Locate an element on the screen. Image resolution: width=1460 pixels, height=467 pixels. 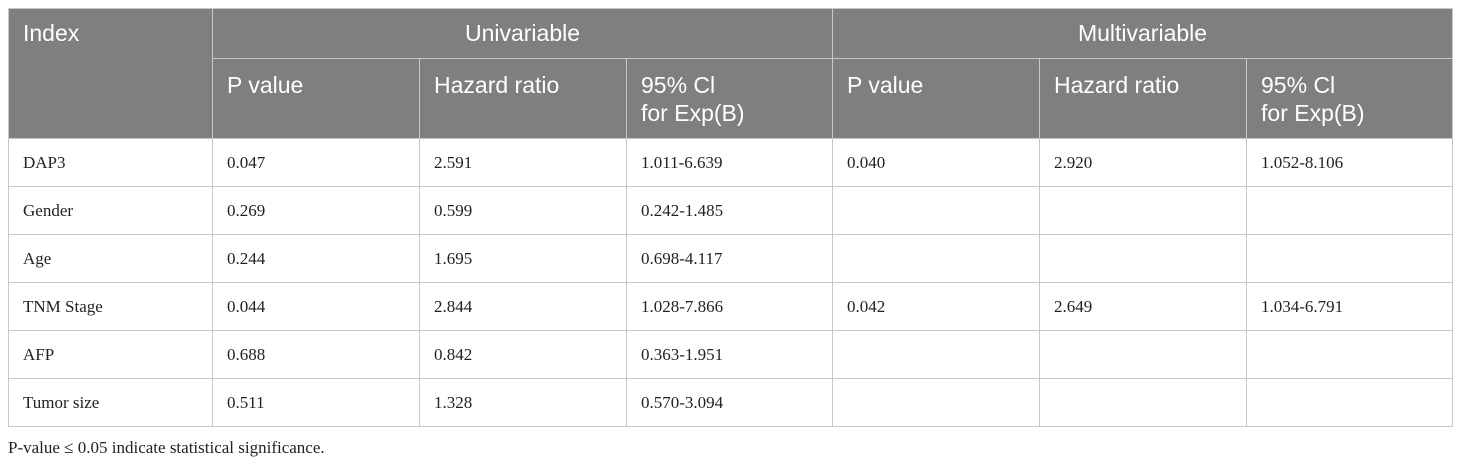
table-cell: 0.511 is located at coordinates (316, 402).